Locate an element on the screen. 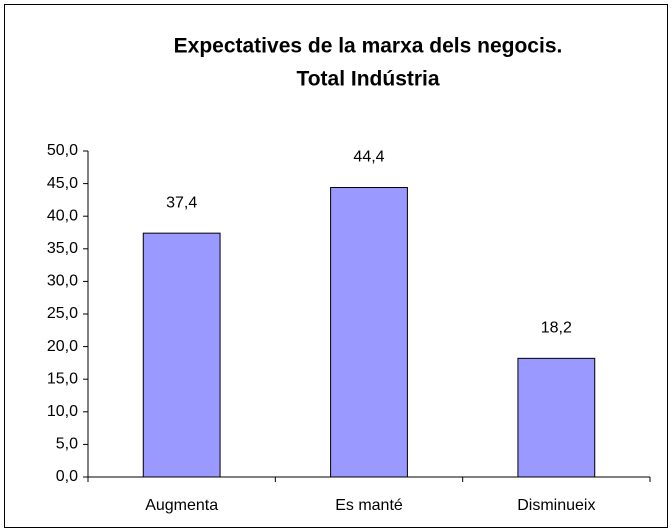 The height and width of the screenshot is (532, 672). y-tick-label: 40,0 is located at coordinates (62, 215).